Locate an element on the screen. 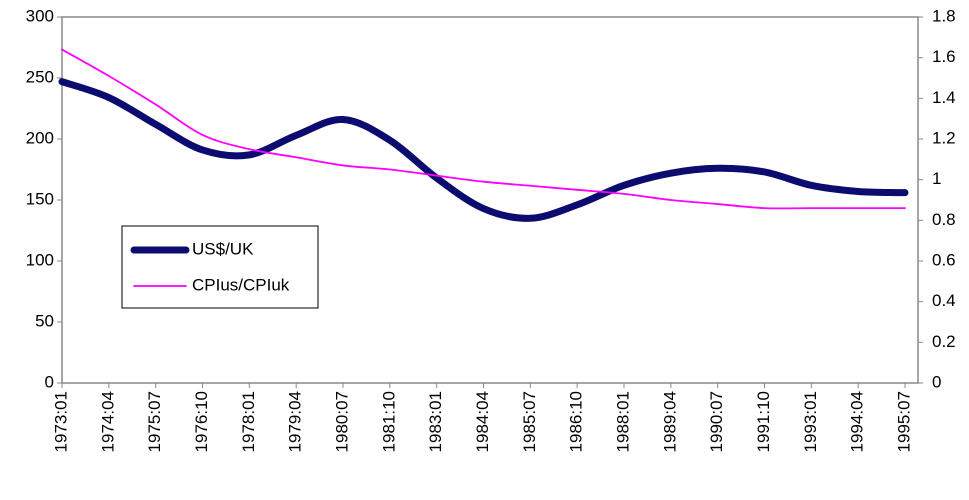 The width and height of the screenshot is (969, 500). x-tick-label: 1990:07 is located at coordinates (716, 421).